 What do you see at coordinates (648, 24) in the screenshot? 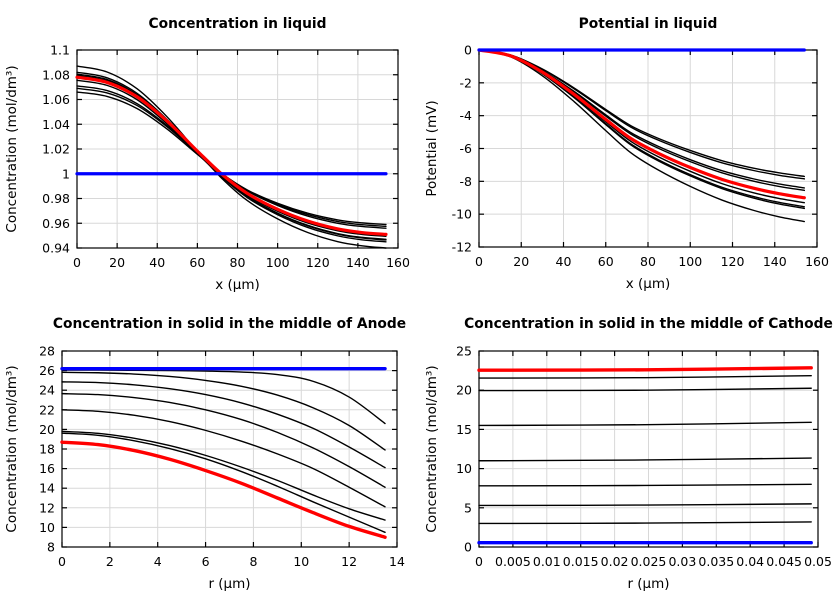
I see `chart-title: Potential in liquid` at bounding box center [648, 24].